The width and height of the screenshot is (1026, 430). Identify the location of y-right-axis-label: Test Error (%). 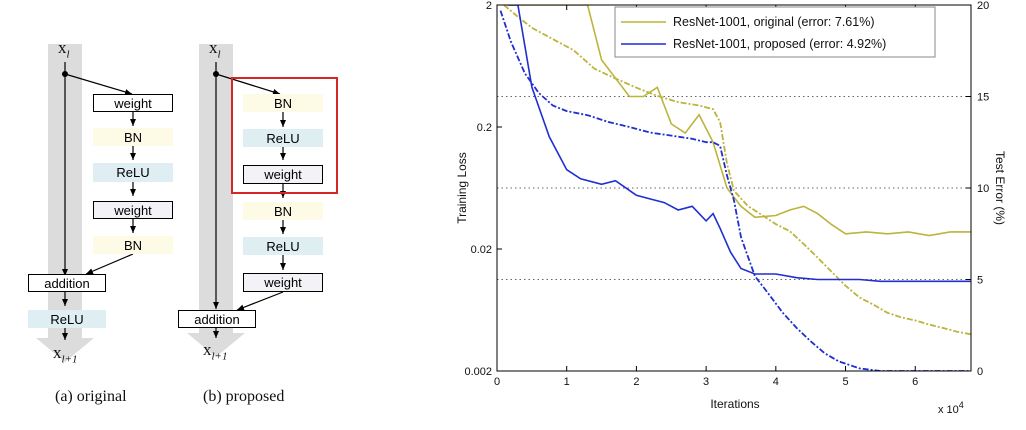
(1000, 188).